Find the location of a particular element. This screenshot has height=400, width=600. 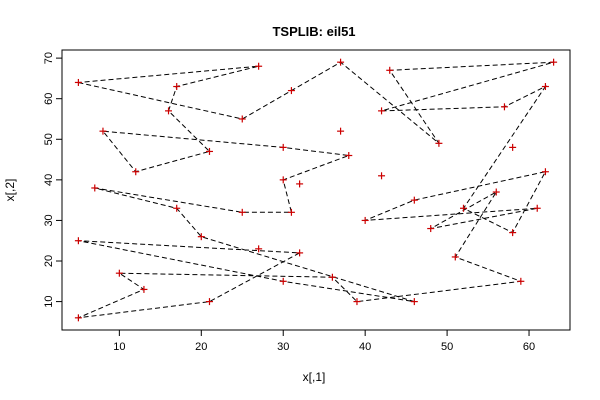

x-tick-label: 30 is located at coordinates (283, 347).